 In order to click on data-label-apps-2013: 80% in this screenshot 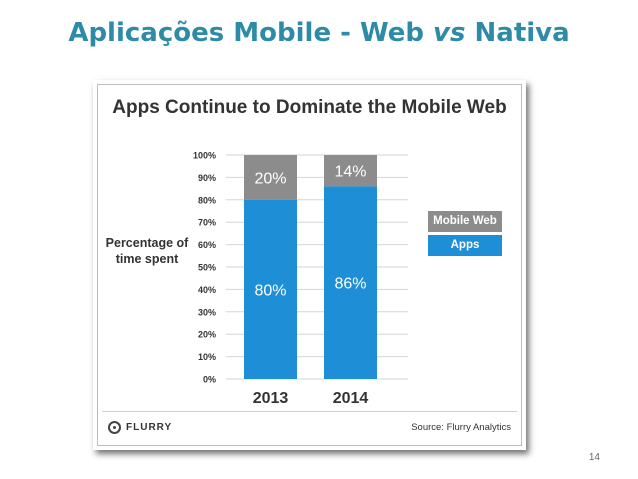, I will do `click(270, 290)`.